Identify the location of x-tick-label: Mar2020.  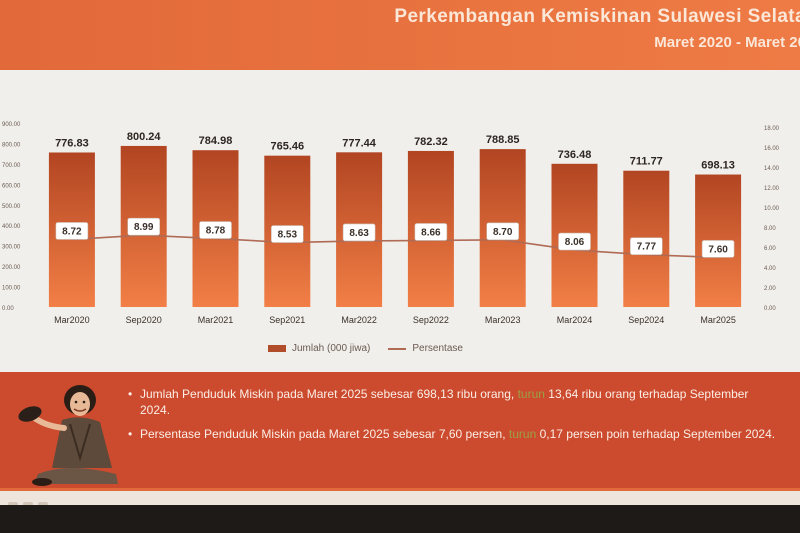
(72, 320).